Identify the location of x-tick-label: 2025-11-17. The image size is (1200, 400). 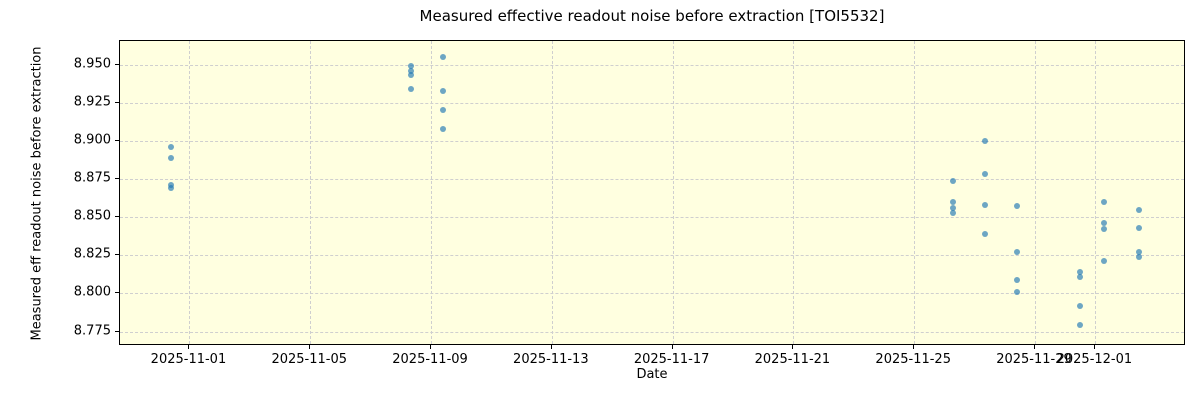
(671, 359).